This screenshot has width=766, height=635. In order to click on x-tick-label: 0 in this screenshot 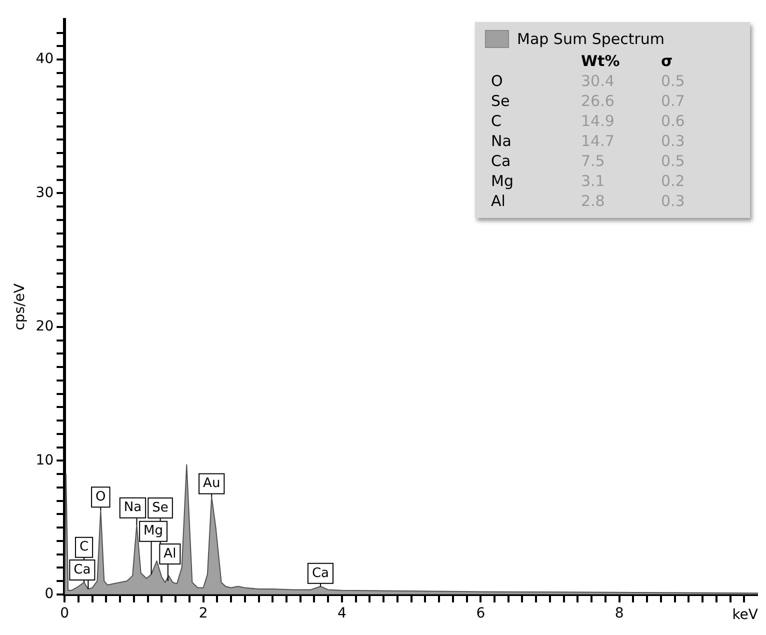, I will do `click(65, 613)`.